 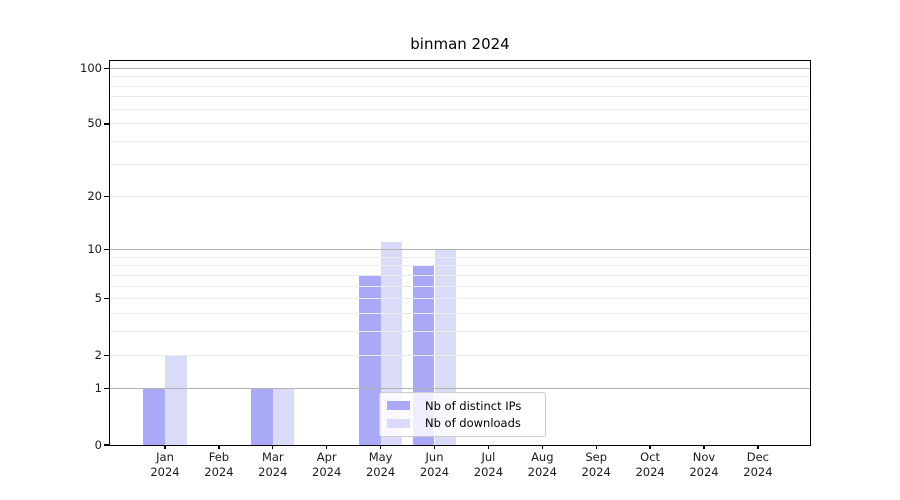 I want to click on x-tick-mark-apr-2024, so click(x=327, y=447).